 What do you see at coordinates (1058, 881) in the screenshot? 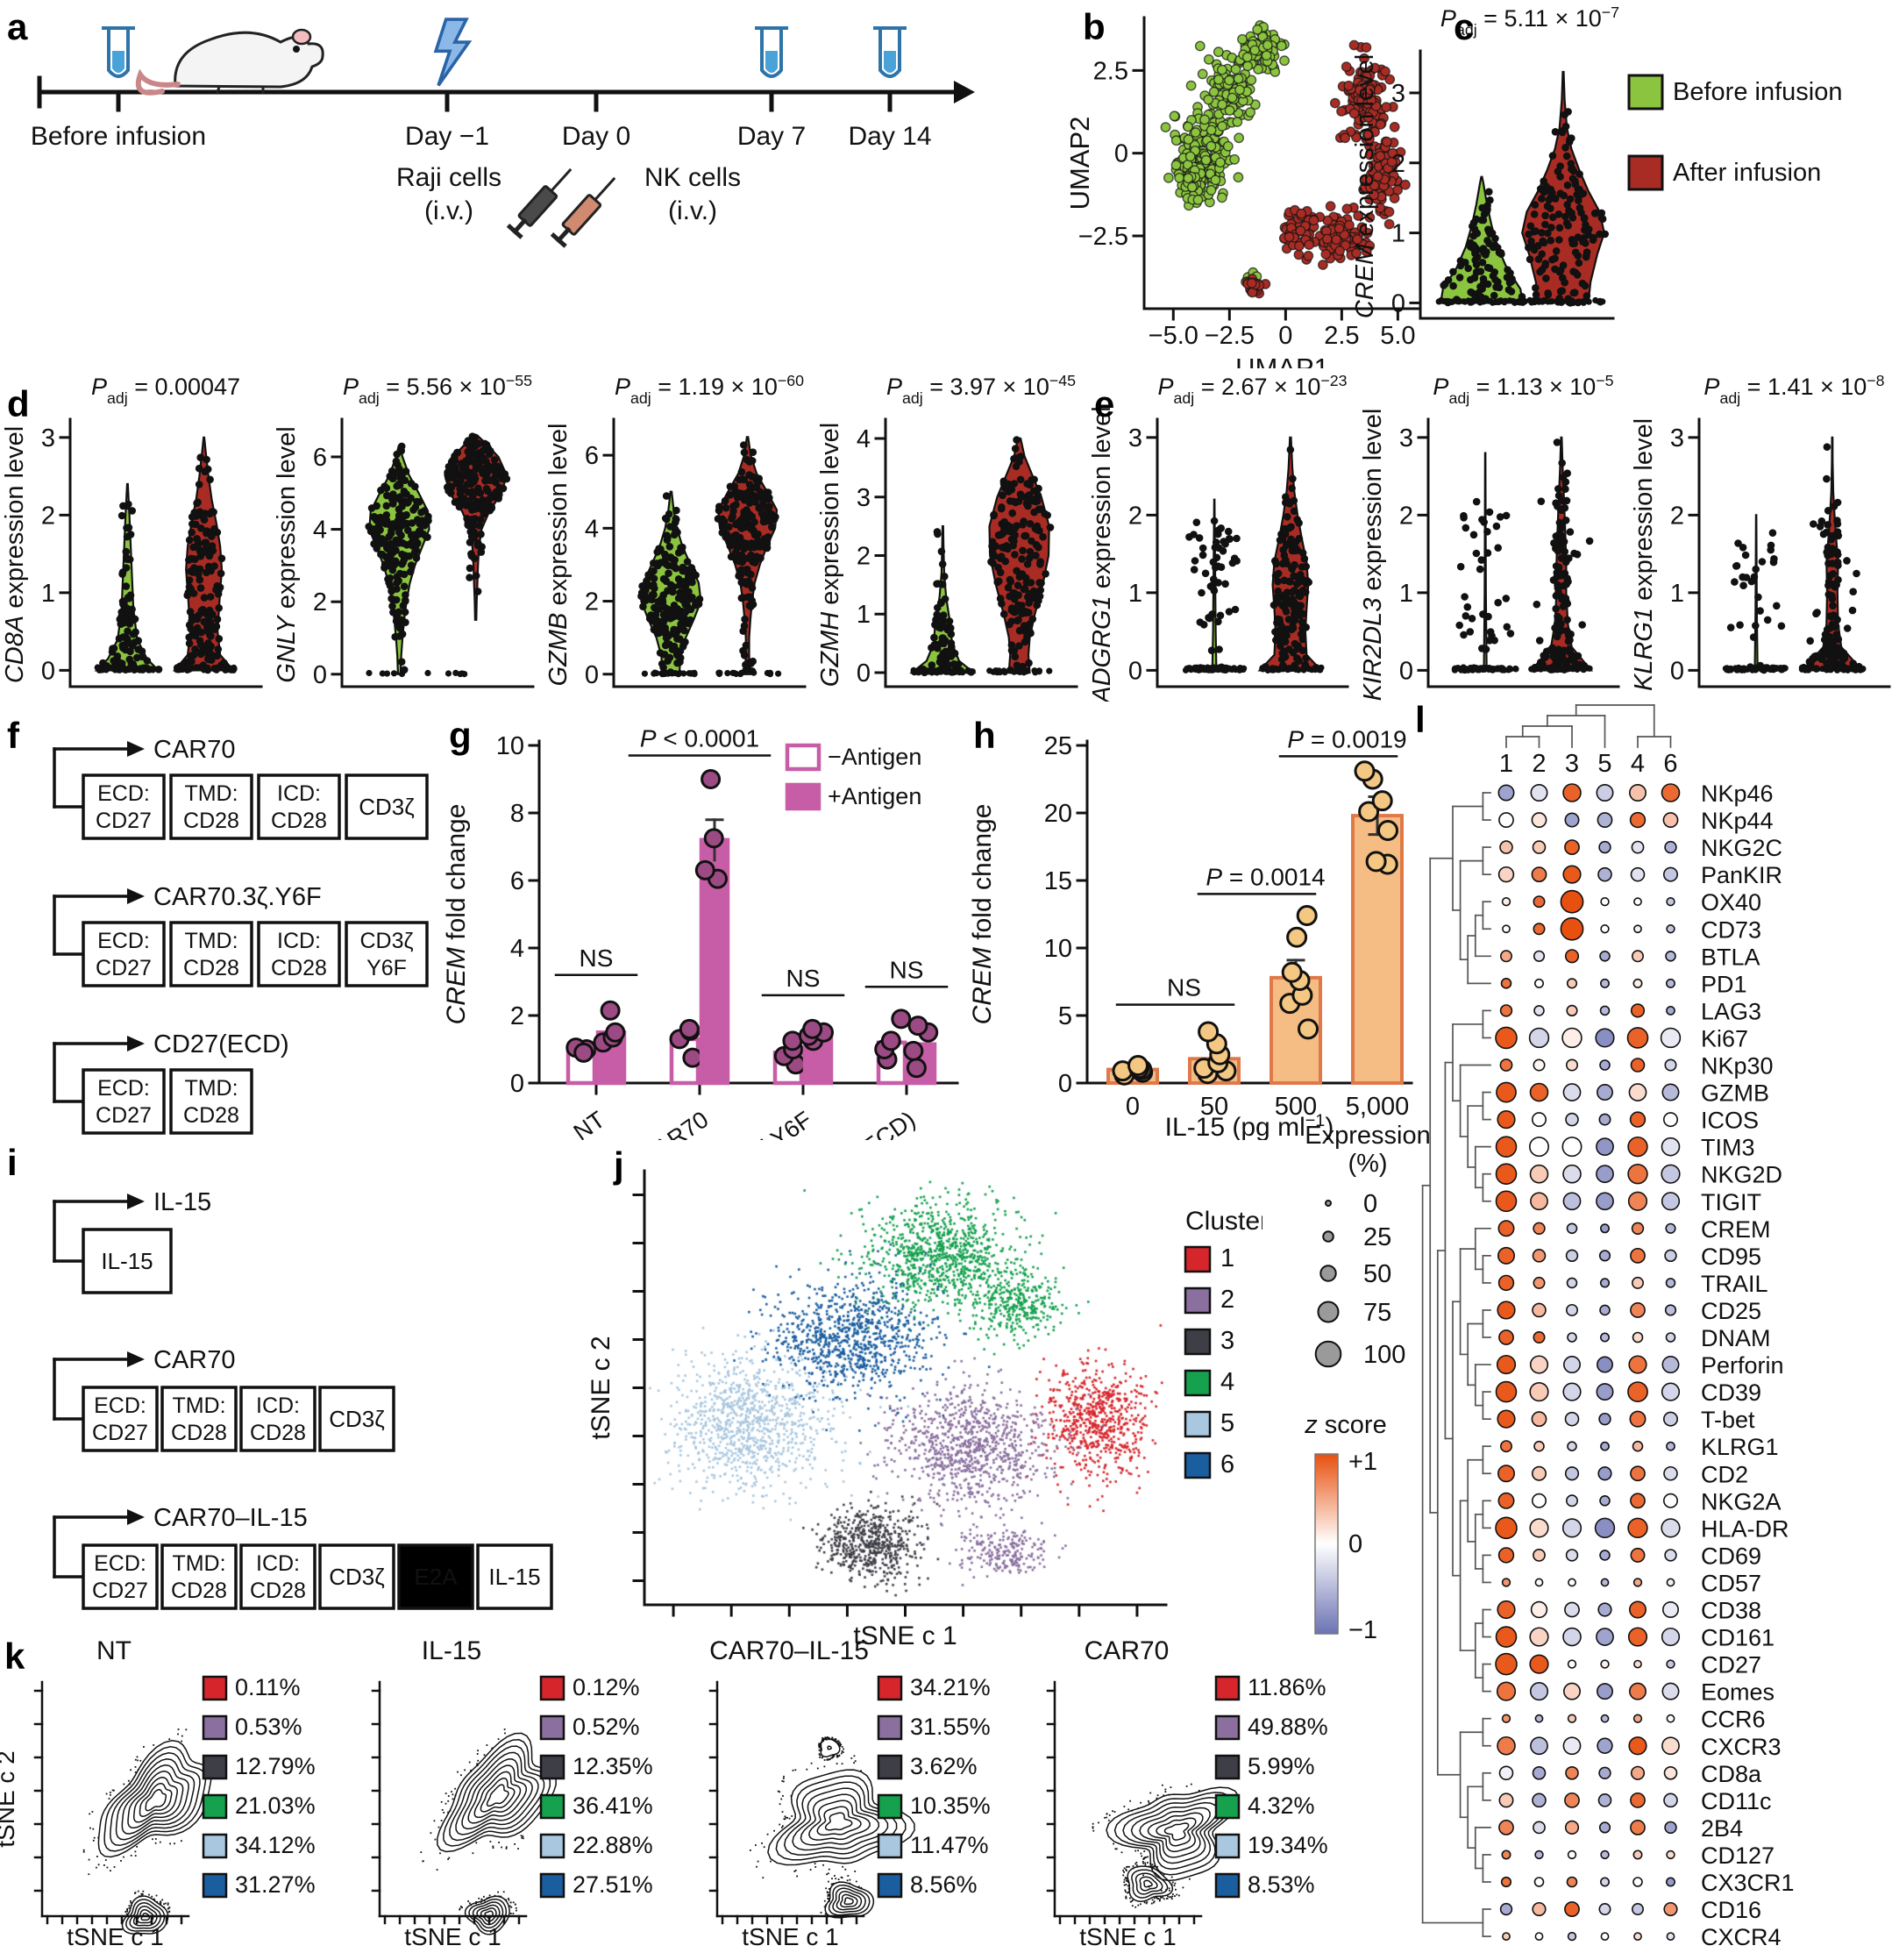
I see `y-tick: 15` at bounding box center [1058, 881].